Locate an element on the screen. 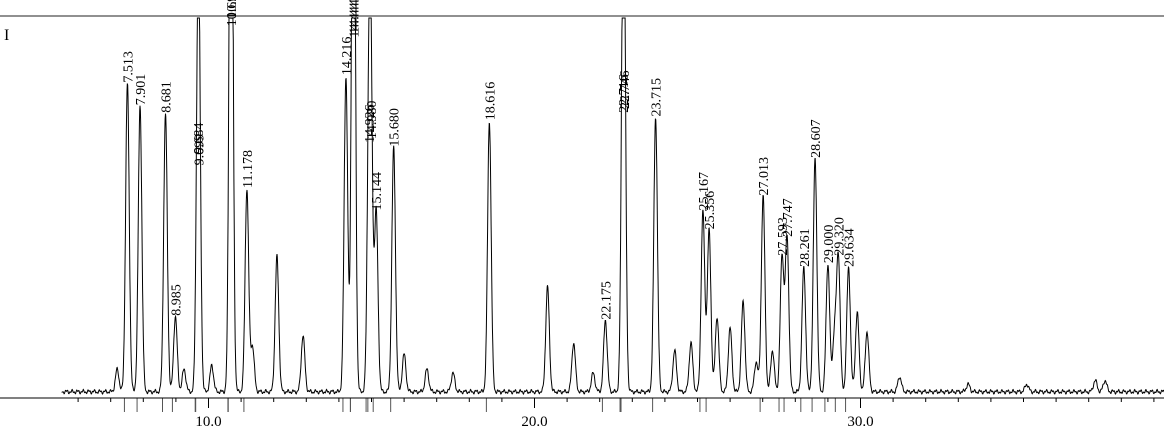 This screenshot has width=1164, height=437. peak-label: 15.144 is located at coordinates (377, 191).